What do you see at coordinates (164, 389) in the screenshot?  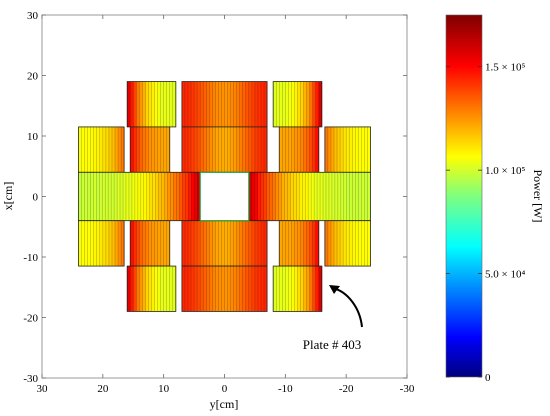 I see `x-tick-label: 10` at bounding box center [164, 389].